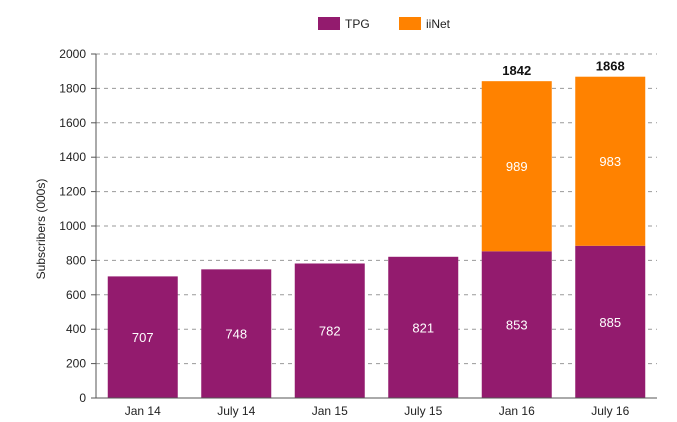 Image resolution: width=677 pixels, height=422 pixels. I want to click on y-tick-label-5: 1000, so click(72, 226).